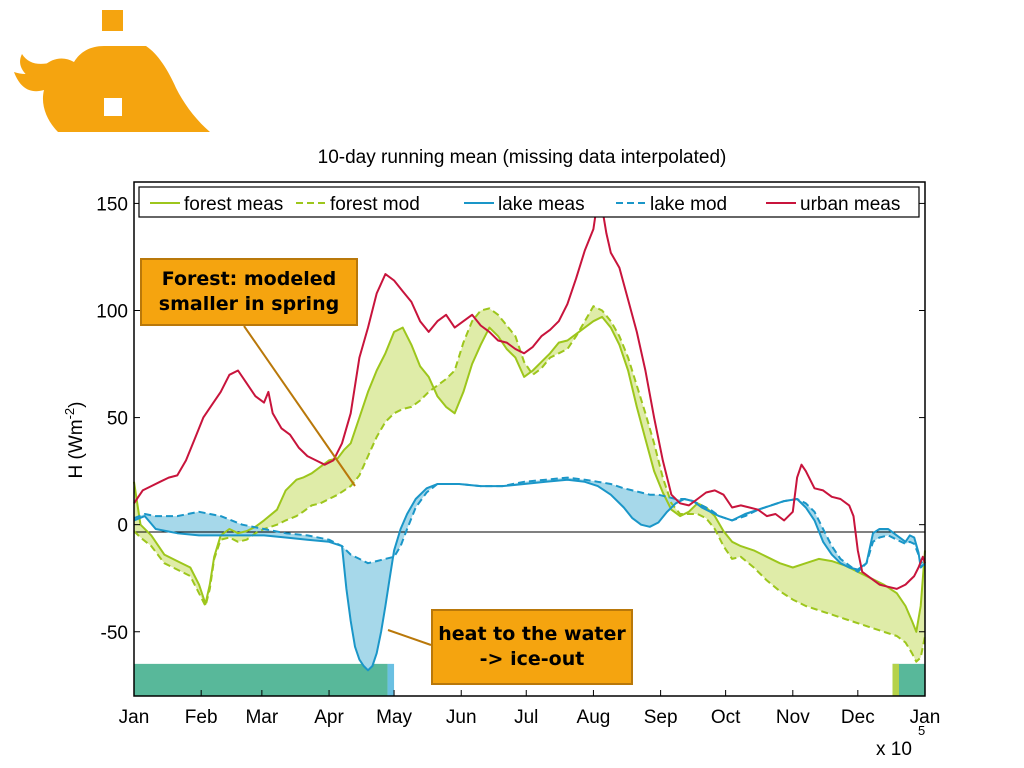 This screenshot has width=1024, height=768. I want to click on y-tick-label: 0, so click(122, 526).